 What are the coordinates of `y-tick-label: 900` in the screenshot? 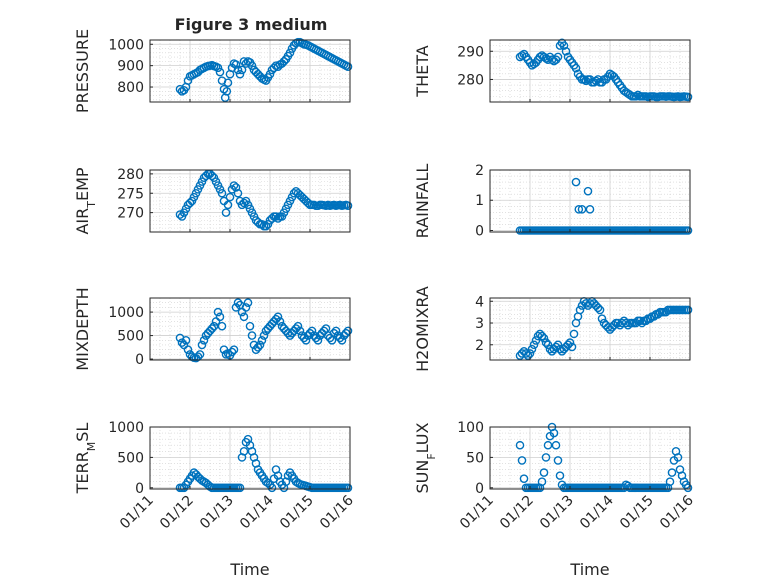 It's located at (130, 67).